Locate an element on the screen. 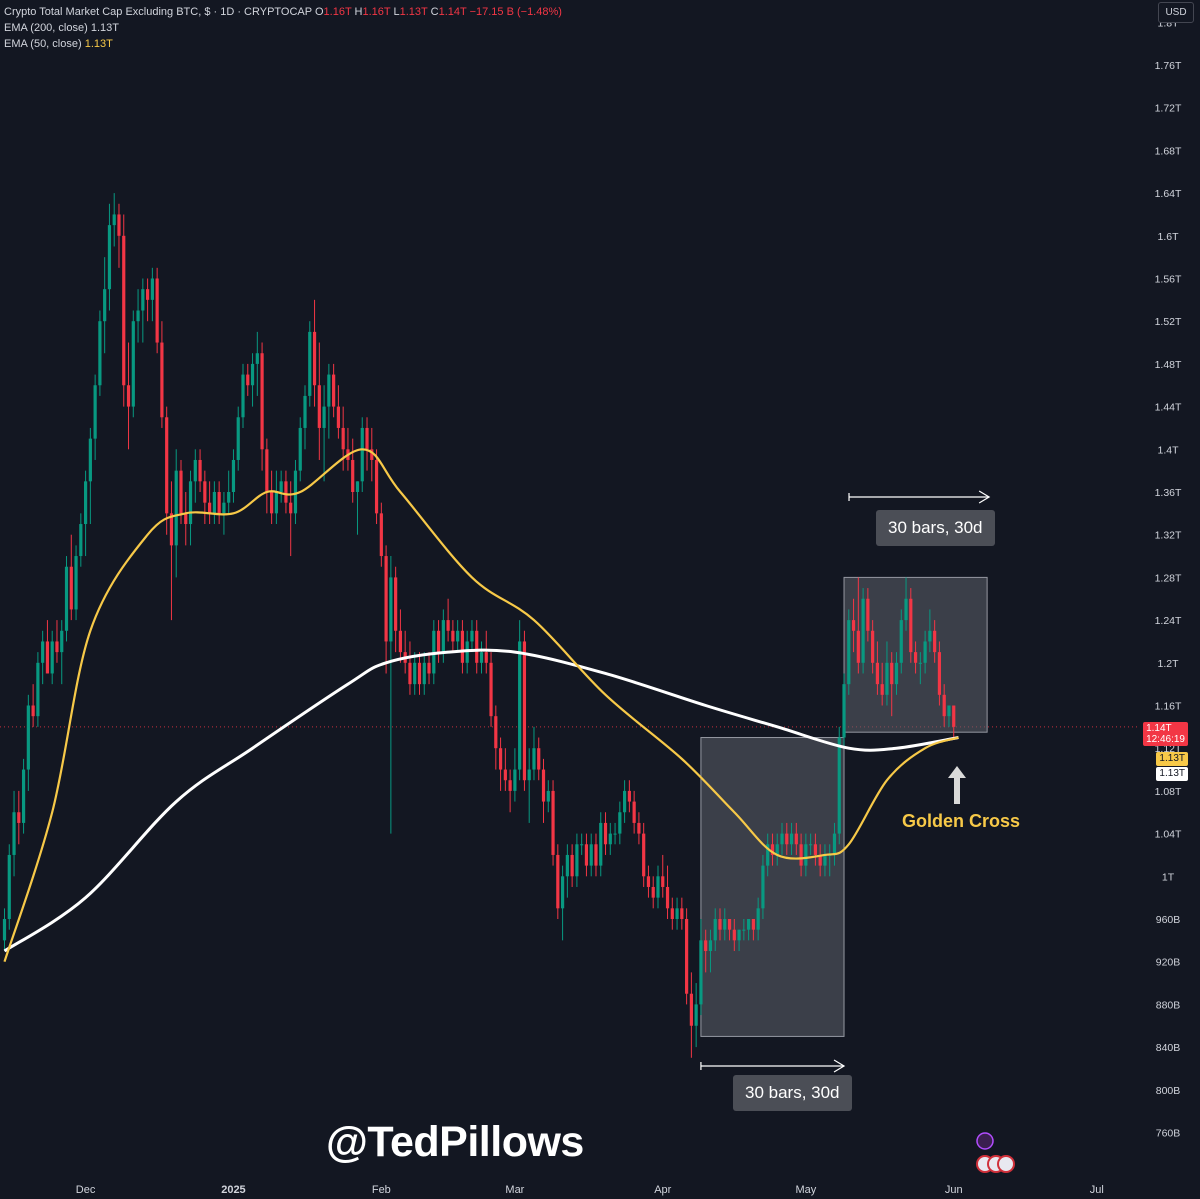 The height and width of the screenshot is (1199, 1200). bars-range-label-top: 30 bars, 30d is located at coordinates (935, 528).